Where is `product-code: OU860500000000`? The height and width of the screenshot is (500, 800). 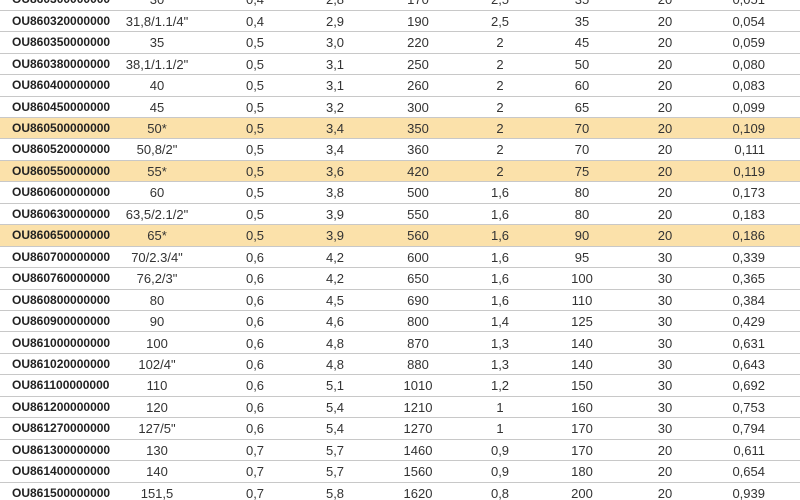 product-code: OU860500000000 is located at coordinates (61, 128).